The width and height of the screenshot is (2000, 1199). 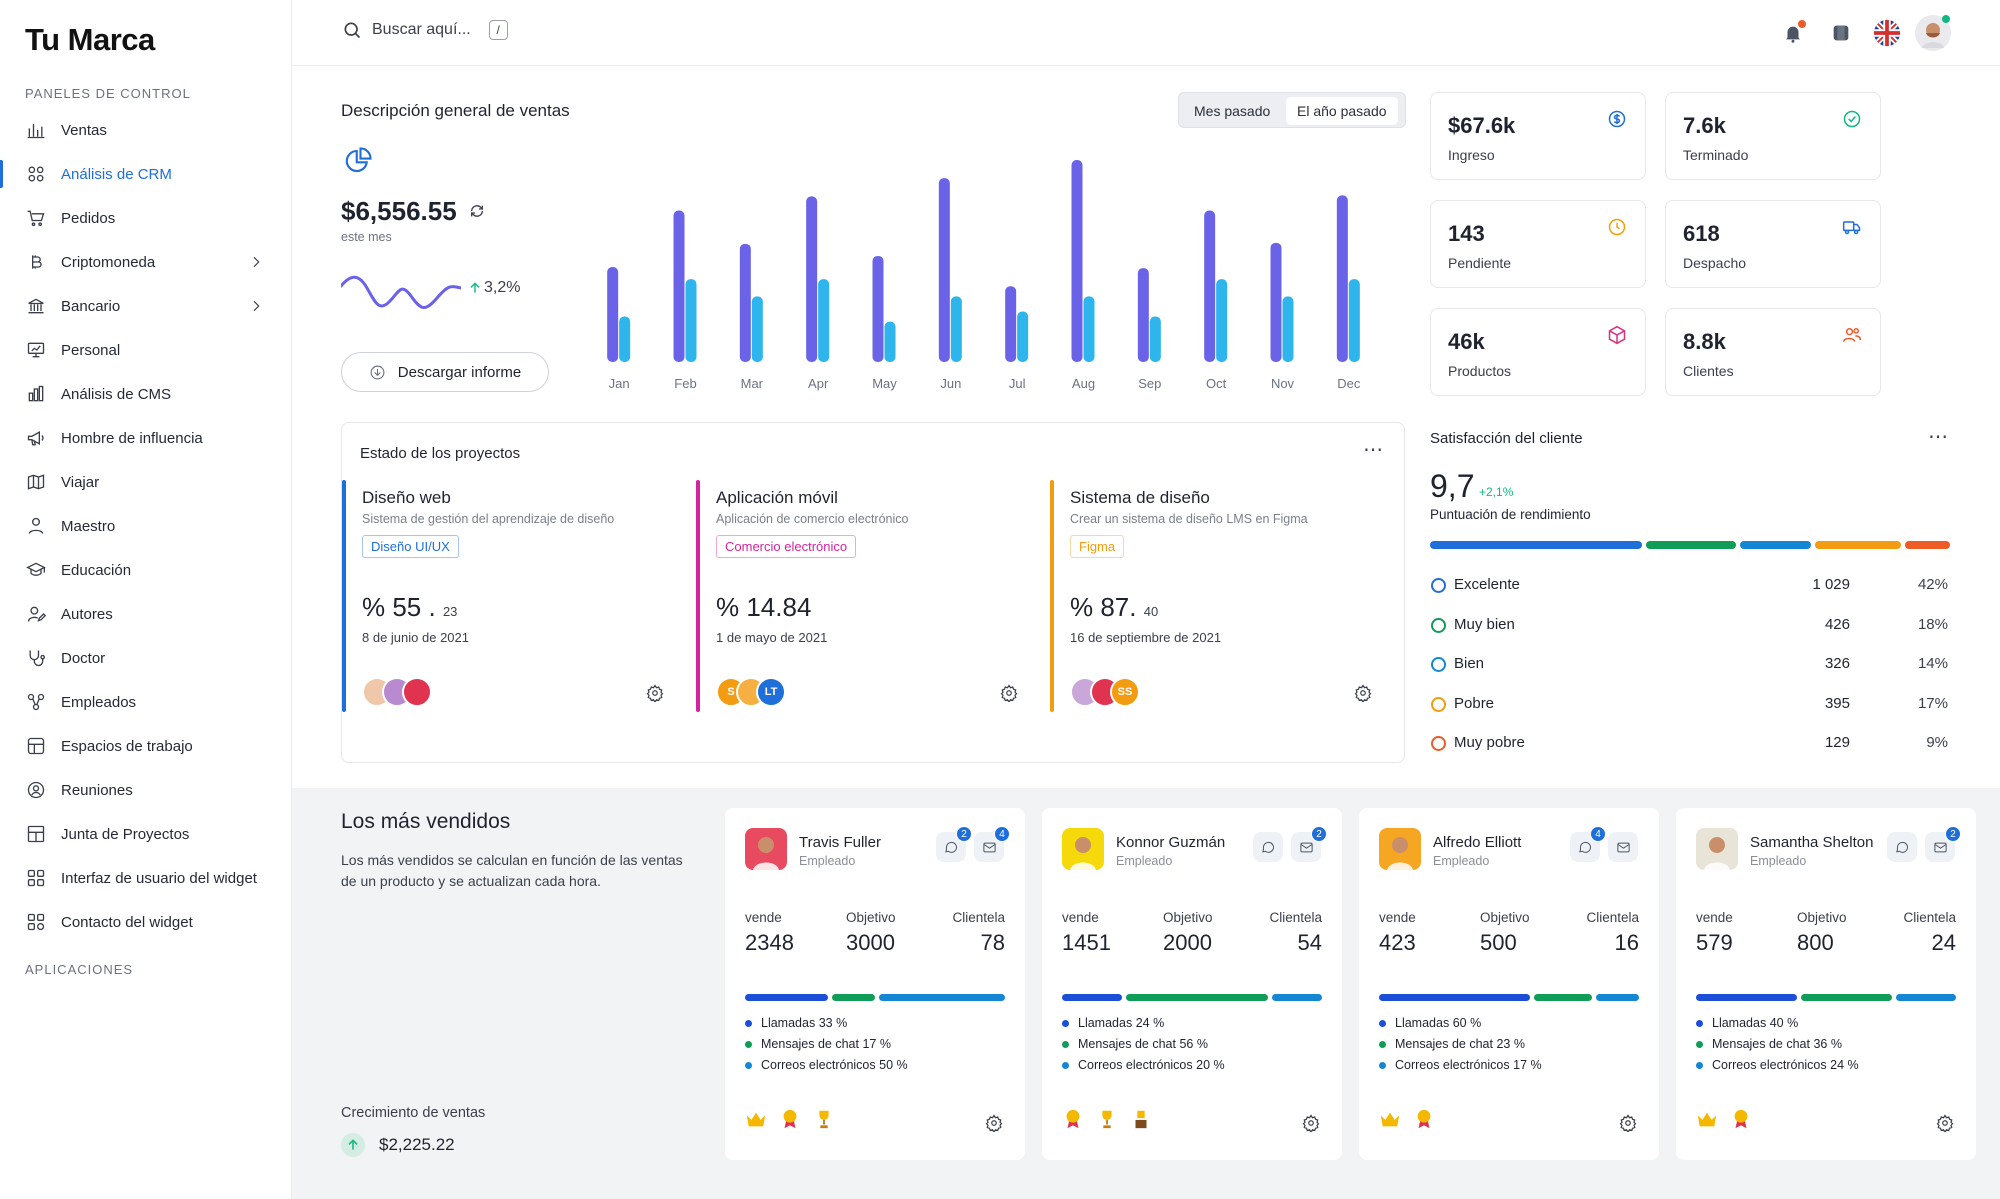 What do you see at coordinates (146, 790) in the screenshot?
I see `sidebar-item-reuniones: Reuniones` at bounding box center [146, 790].